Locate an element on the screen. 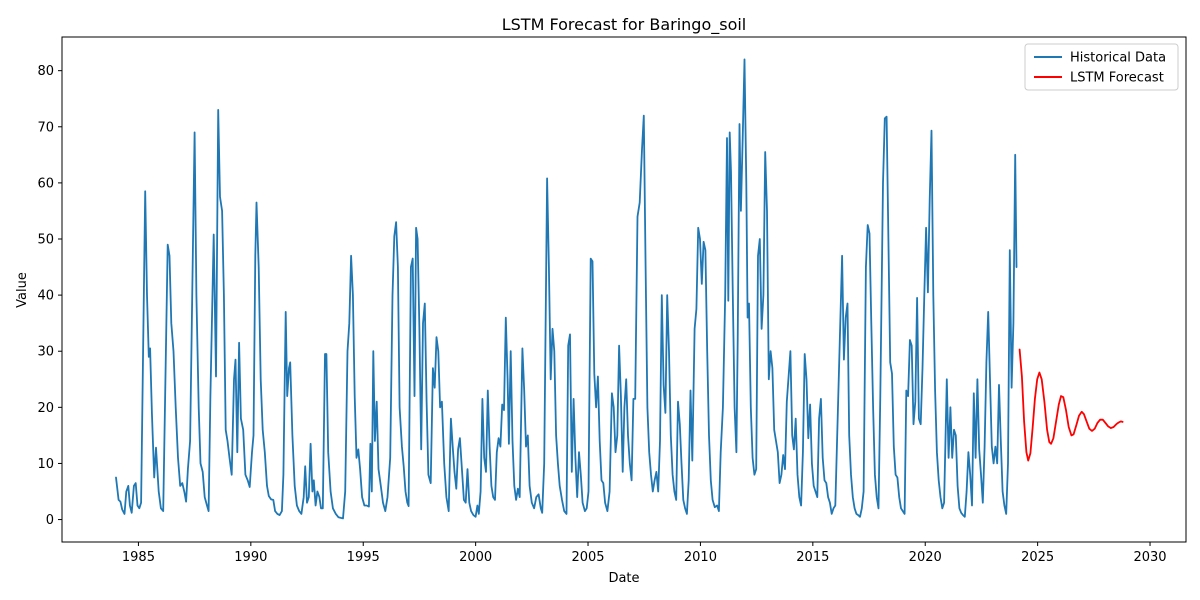 This screenshot has height=600, width=1200. y-tick-label: 20 is located at coordinates (45, 408).